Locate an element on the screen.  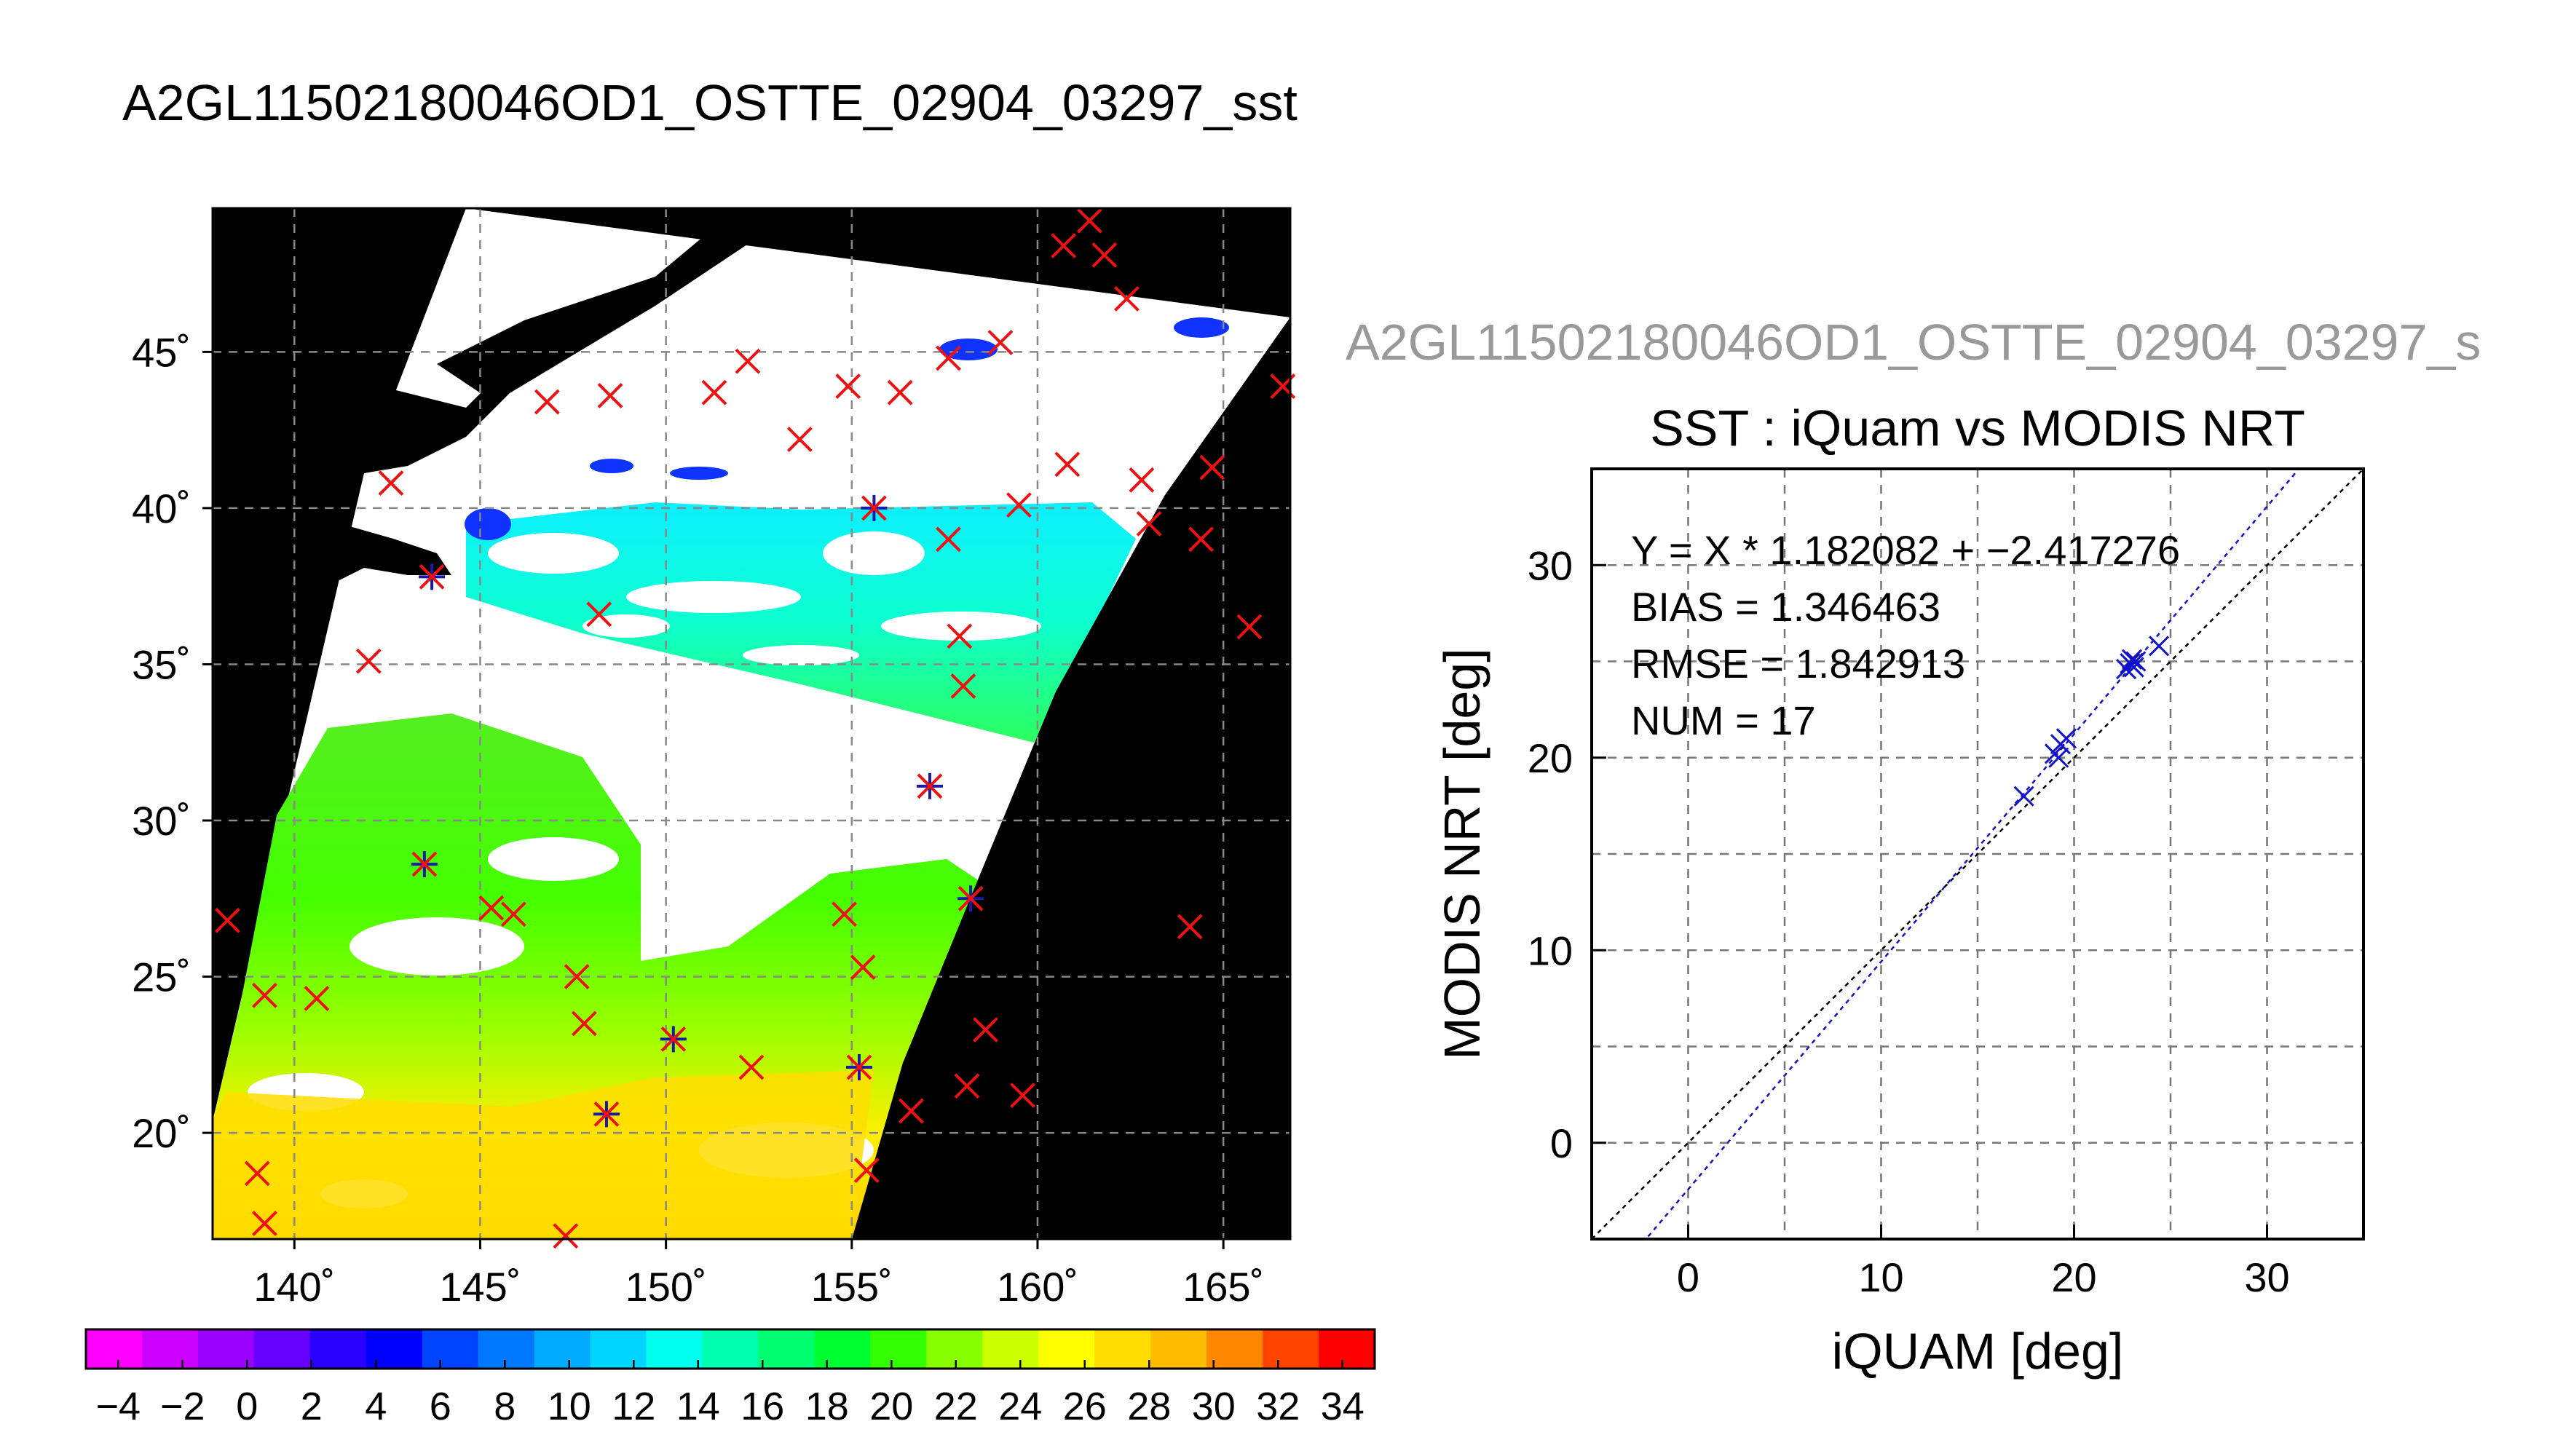
regression-line is located at coordinates (1972, 854).